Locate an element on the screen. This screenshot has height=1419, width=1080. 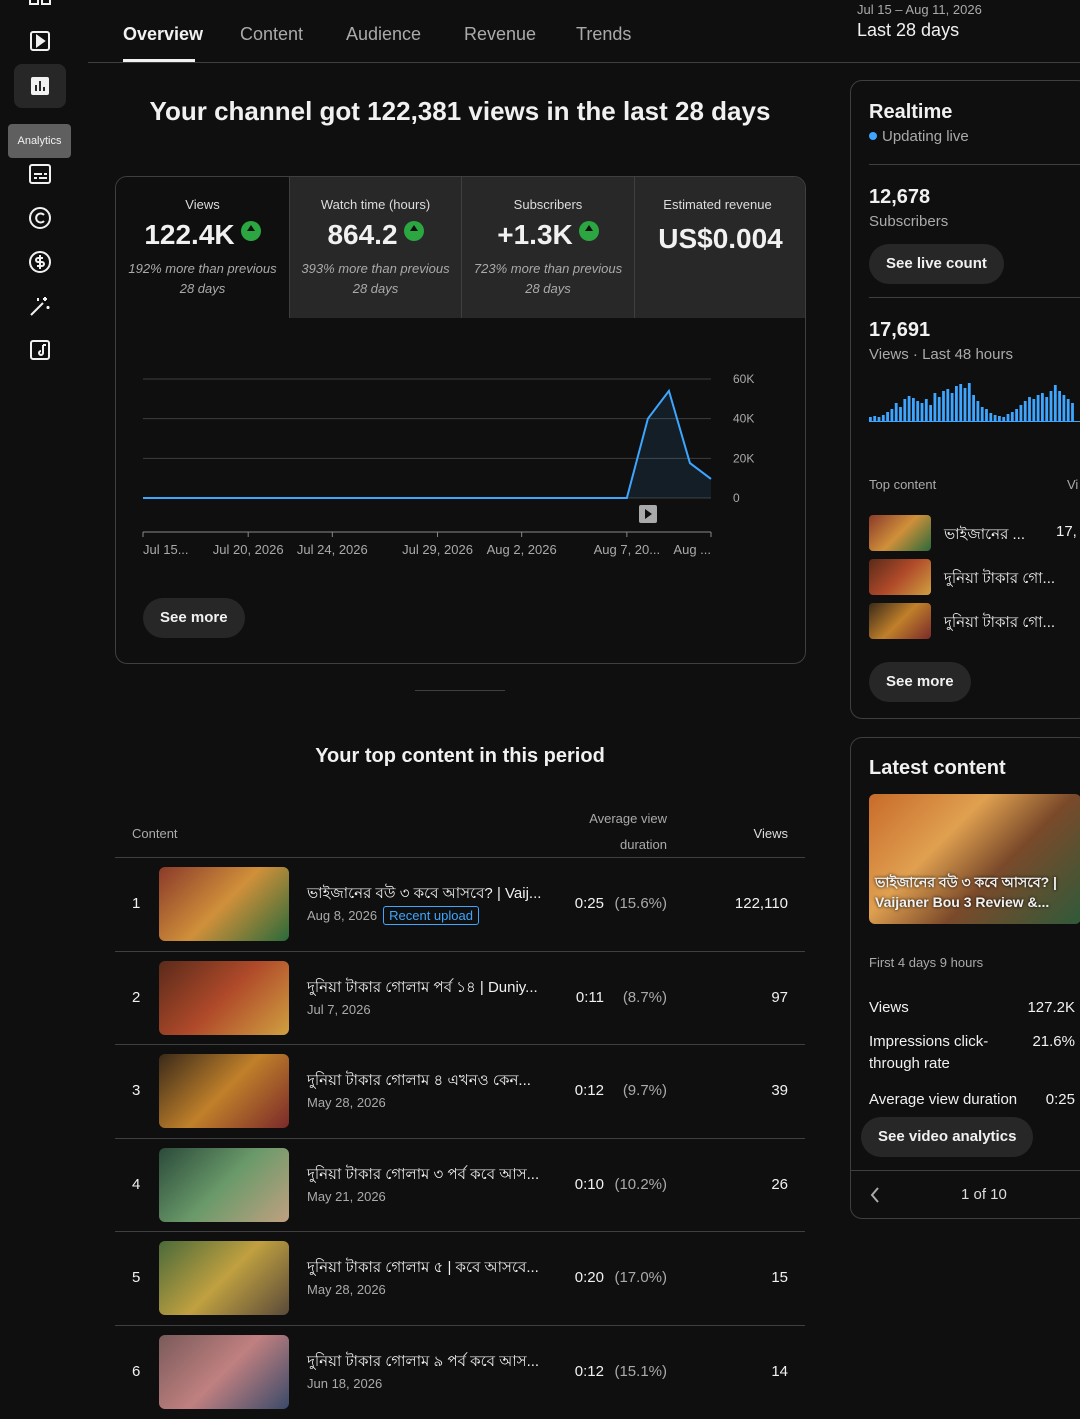
tab: Content is located at coordinates (272, 34).